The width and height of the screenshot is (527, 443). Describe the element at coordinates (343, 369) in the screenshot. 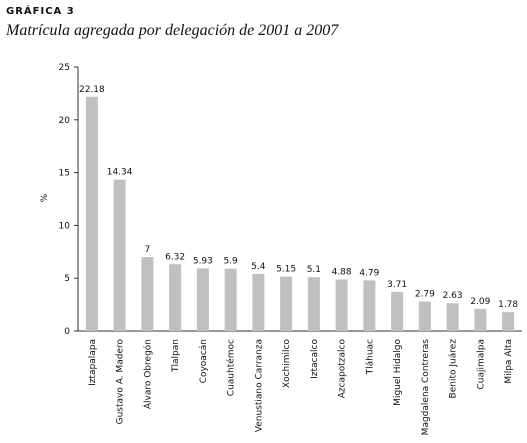

I see `x-tick-label: Azcapotzalco` at that location.